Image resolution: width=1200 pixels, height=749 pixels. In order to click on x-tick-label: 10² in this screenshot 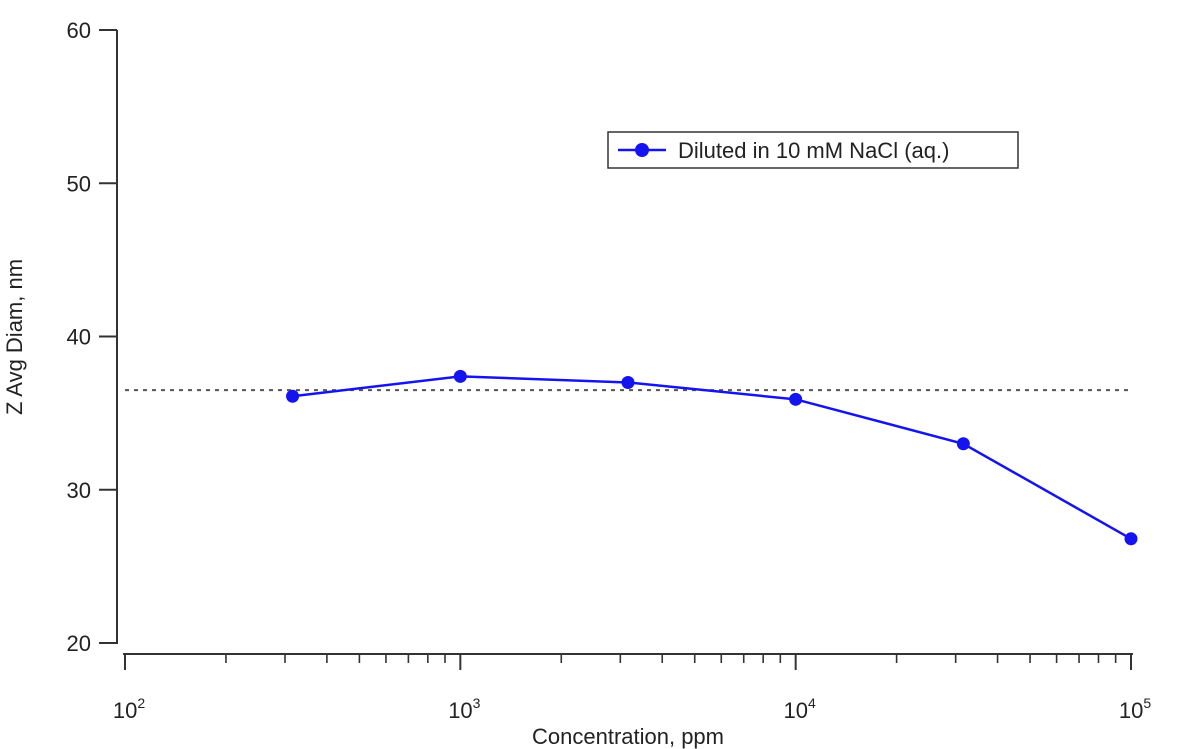, I will do `click(129, 709)`.